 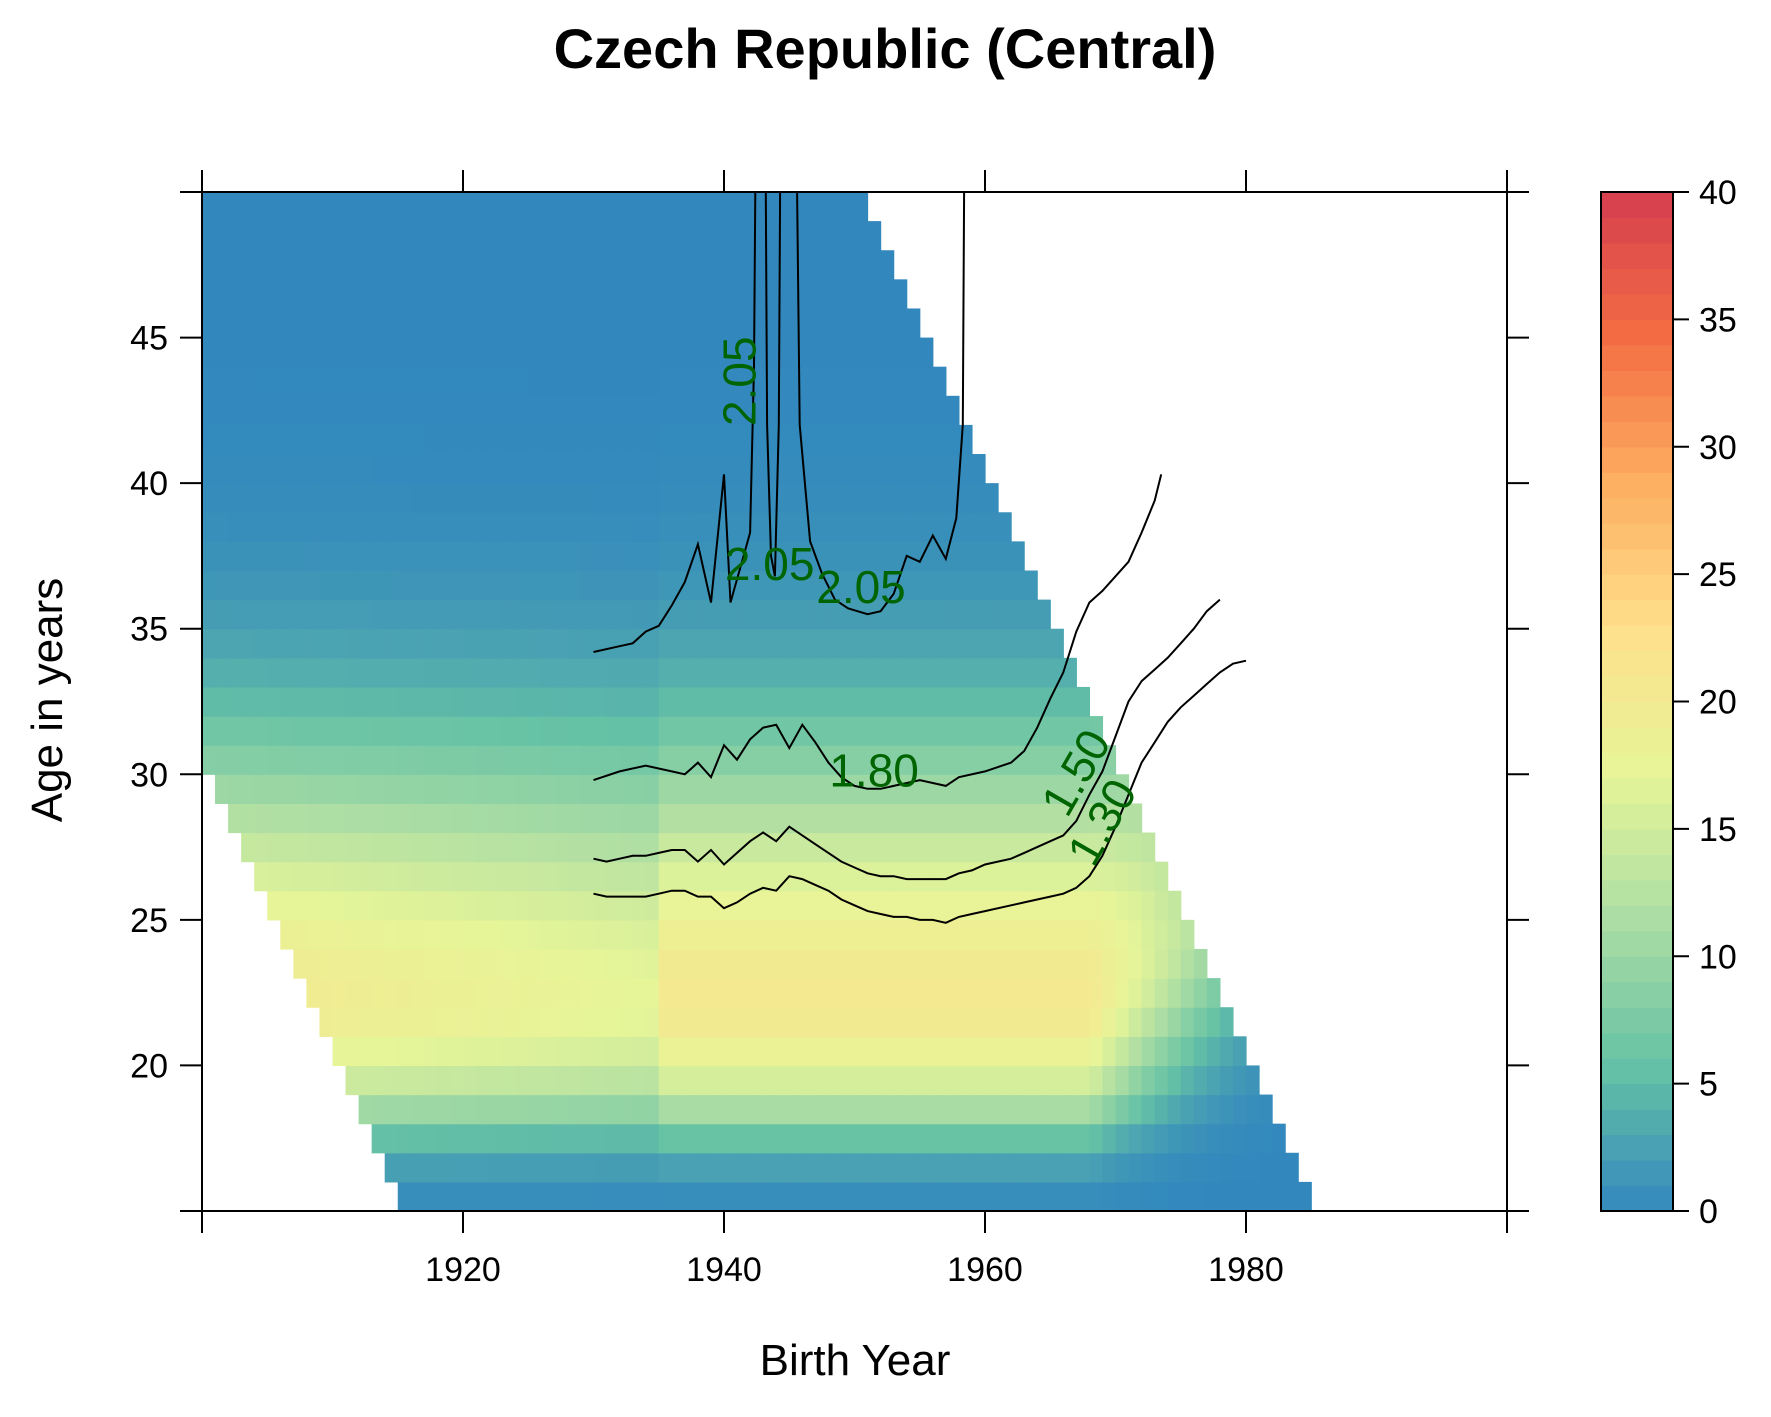 What do you see at coordinates (1718, 830) in the screenshot?
I see `colorbar-tick-label: 15` at bounding box center [1718, 830].